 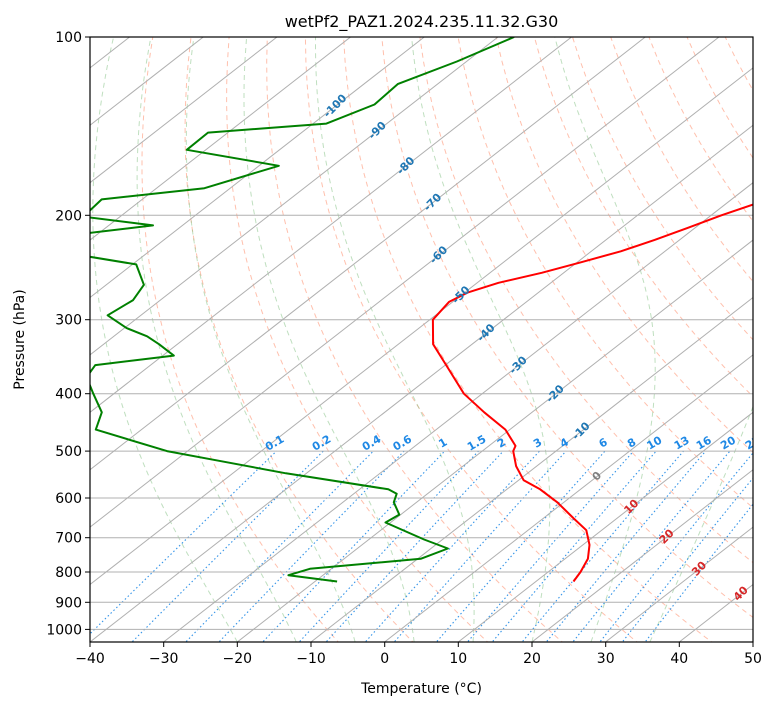 What do you see at coordinates (68, 216) in the screenshot?
I see `y-tick-label: 200` at bounding box center [68, 216].